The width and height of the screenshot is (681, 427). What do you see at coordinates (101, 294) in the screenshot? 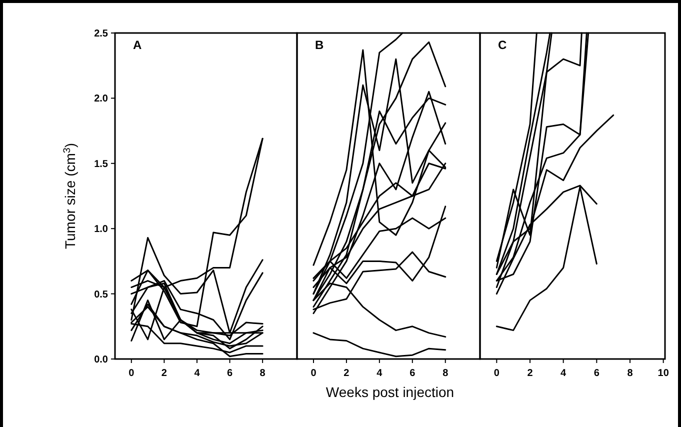
I see `y-tick-label: 0.5` at bounding box center [101, 294].